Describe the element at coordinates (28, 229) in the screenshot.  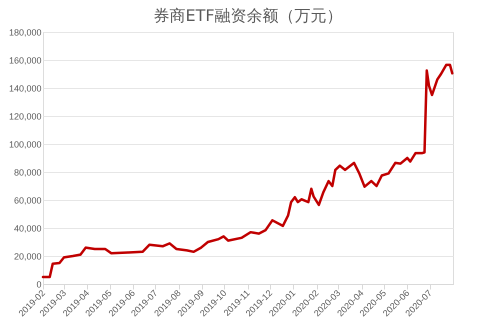
I see `y-tick-label: 40,000` at that location.